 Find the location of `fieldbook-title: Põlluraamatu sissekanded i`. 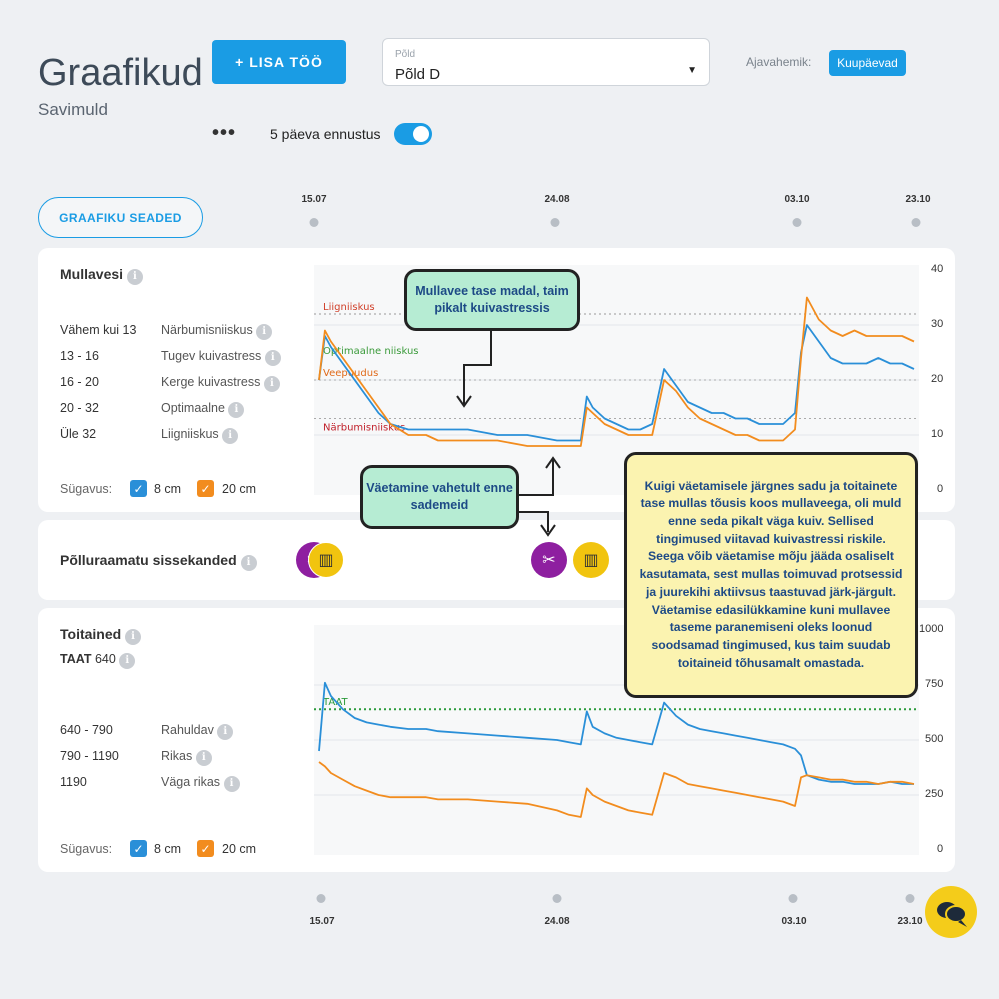

fieldbook-title: Põlluraamatu sissekanded i is located at coordinates (158, 561).